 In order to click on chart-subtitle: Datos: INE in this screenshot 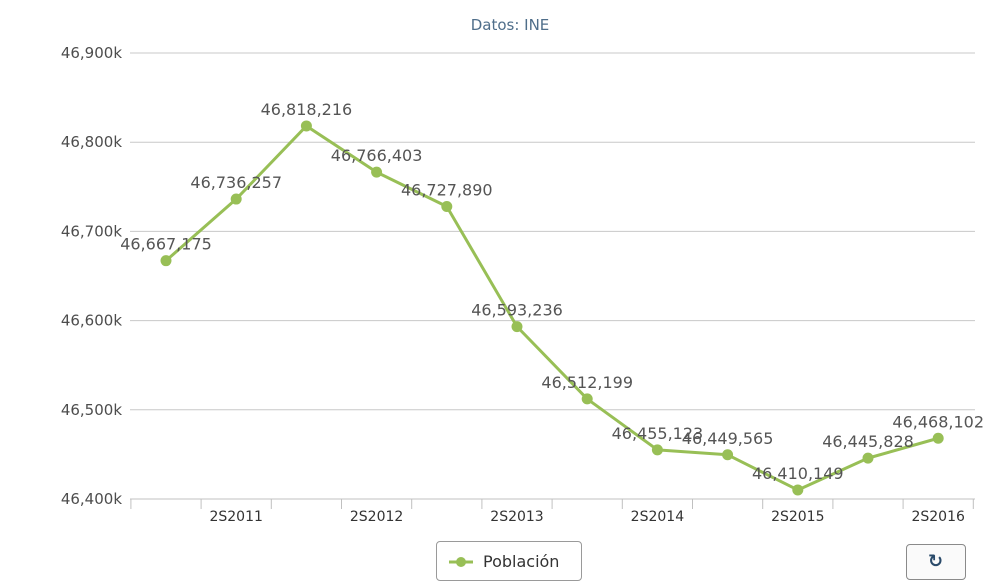, I will do `click(510, 25)`.